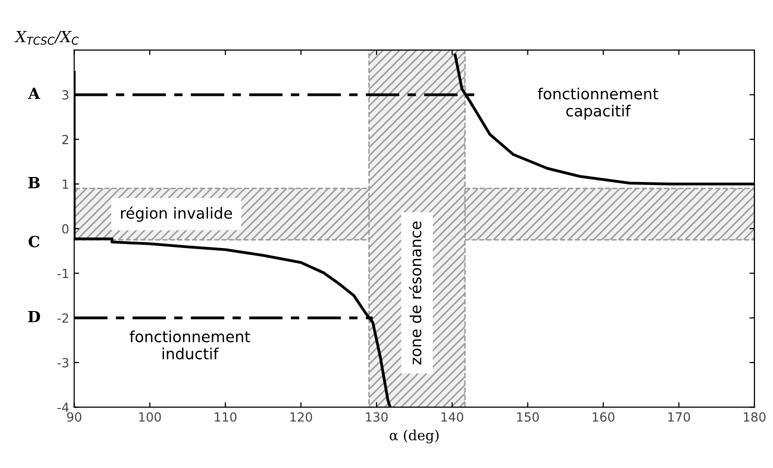 The height and width of the screenshot is (468, 773). Describe the element at coordinates (65, 229) in the screenshot. I see `y-tick-label: 0` at that location.